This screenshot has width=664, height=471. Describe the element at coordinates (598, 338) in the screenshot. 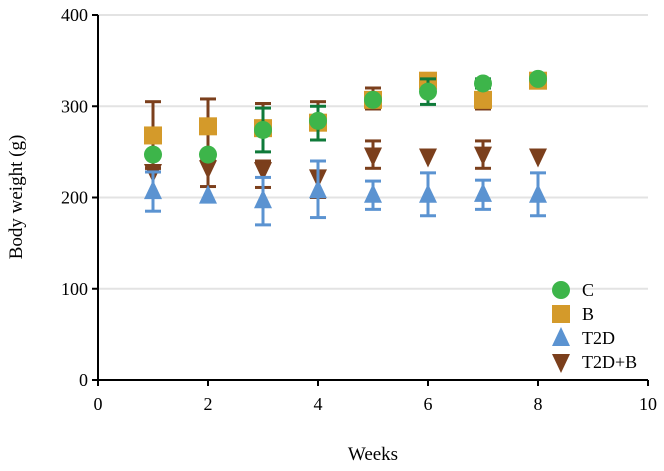

I see `legend-label: T2D` at that location.